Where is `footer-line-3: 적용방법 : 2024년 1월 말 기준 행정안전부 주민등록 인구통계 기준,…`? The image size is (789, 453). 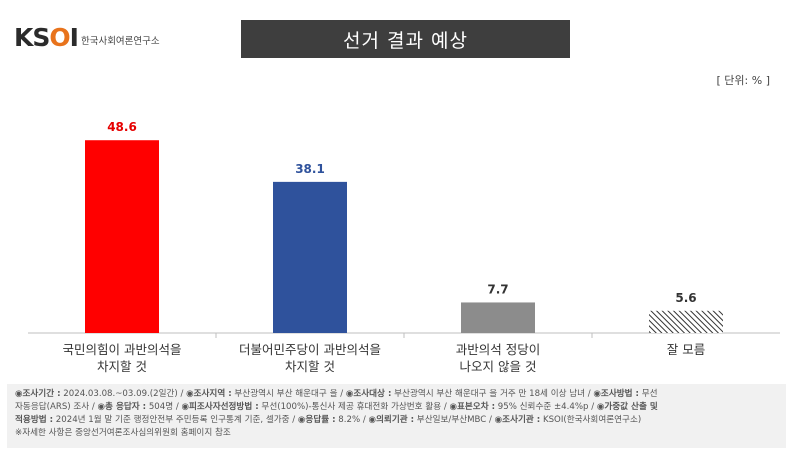
footer-line-3: 적용방법 : 2024년 1월 말 기준 행정안전부 주민등록 인구통계 기준,… is located at coordinates (396, 420).